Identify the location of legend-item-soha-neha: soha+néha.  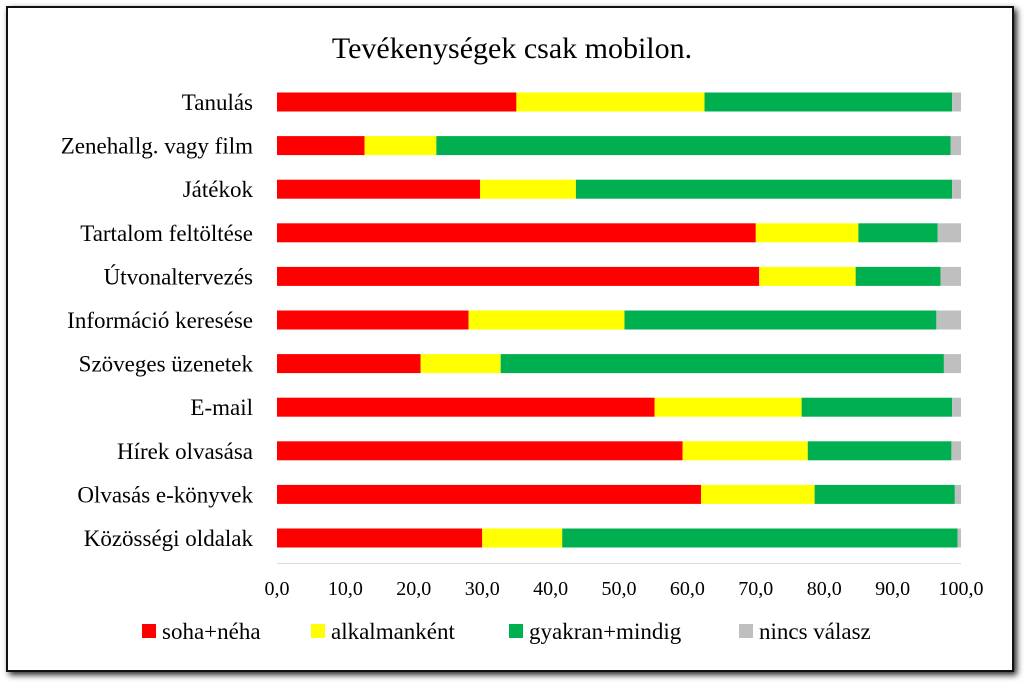
(201, 631).